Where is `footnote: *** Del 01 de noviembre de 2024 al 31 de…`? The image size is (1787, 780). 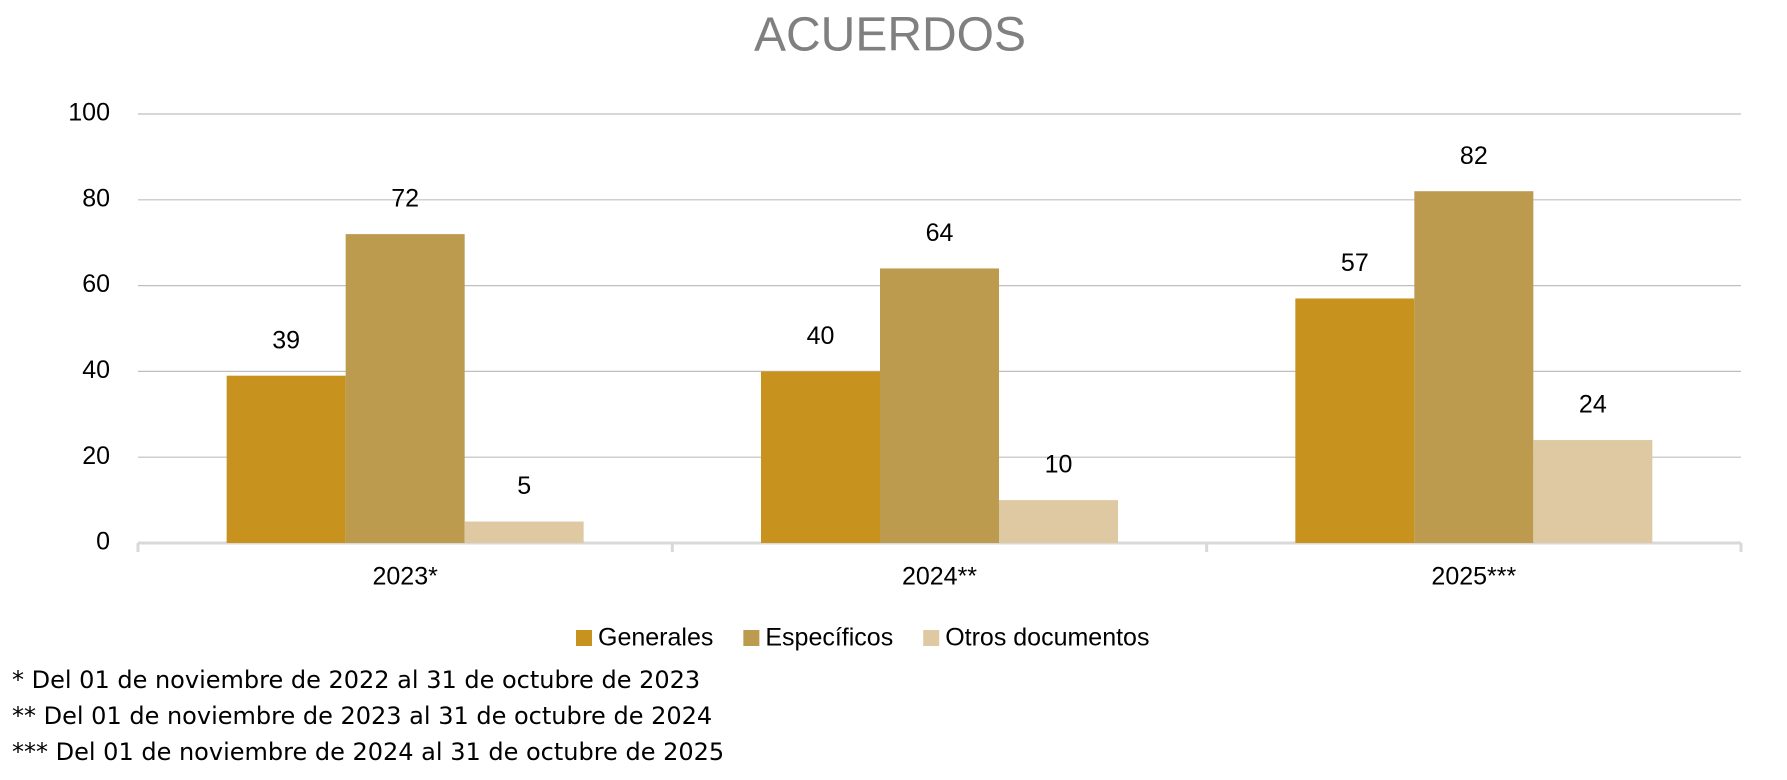 footnote: *** Del 01 de noviembre de 2024 al 31 de… is located at coordinates (368, 752).